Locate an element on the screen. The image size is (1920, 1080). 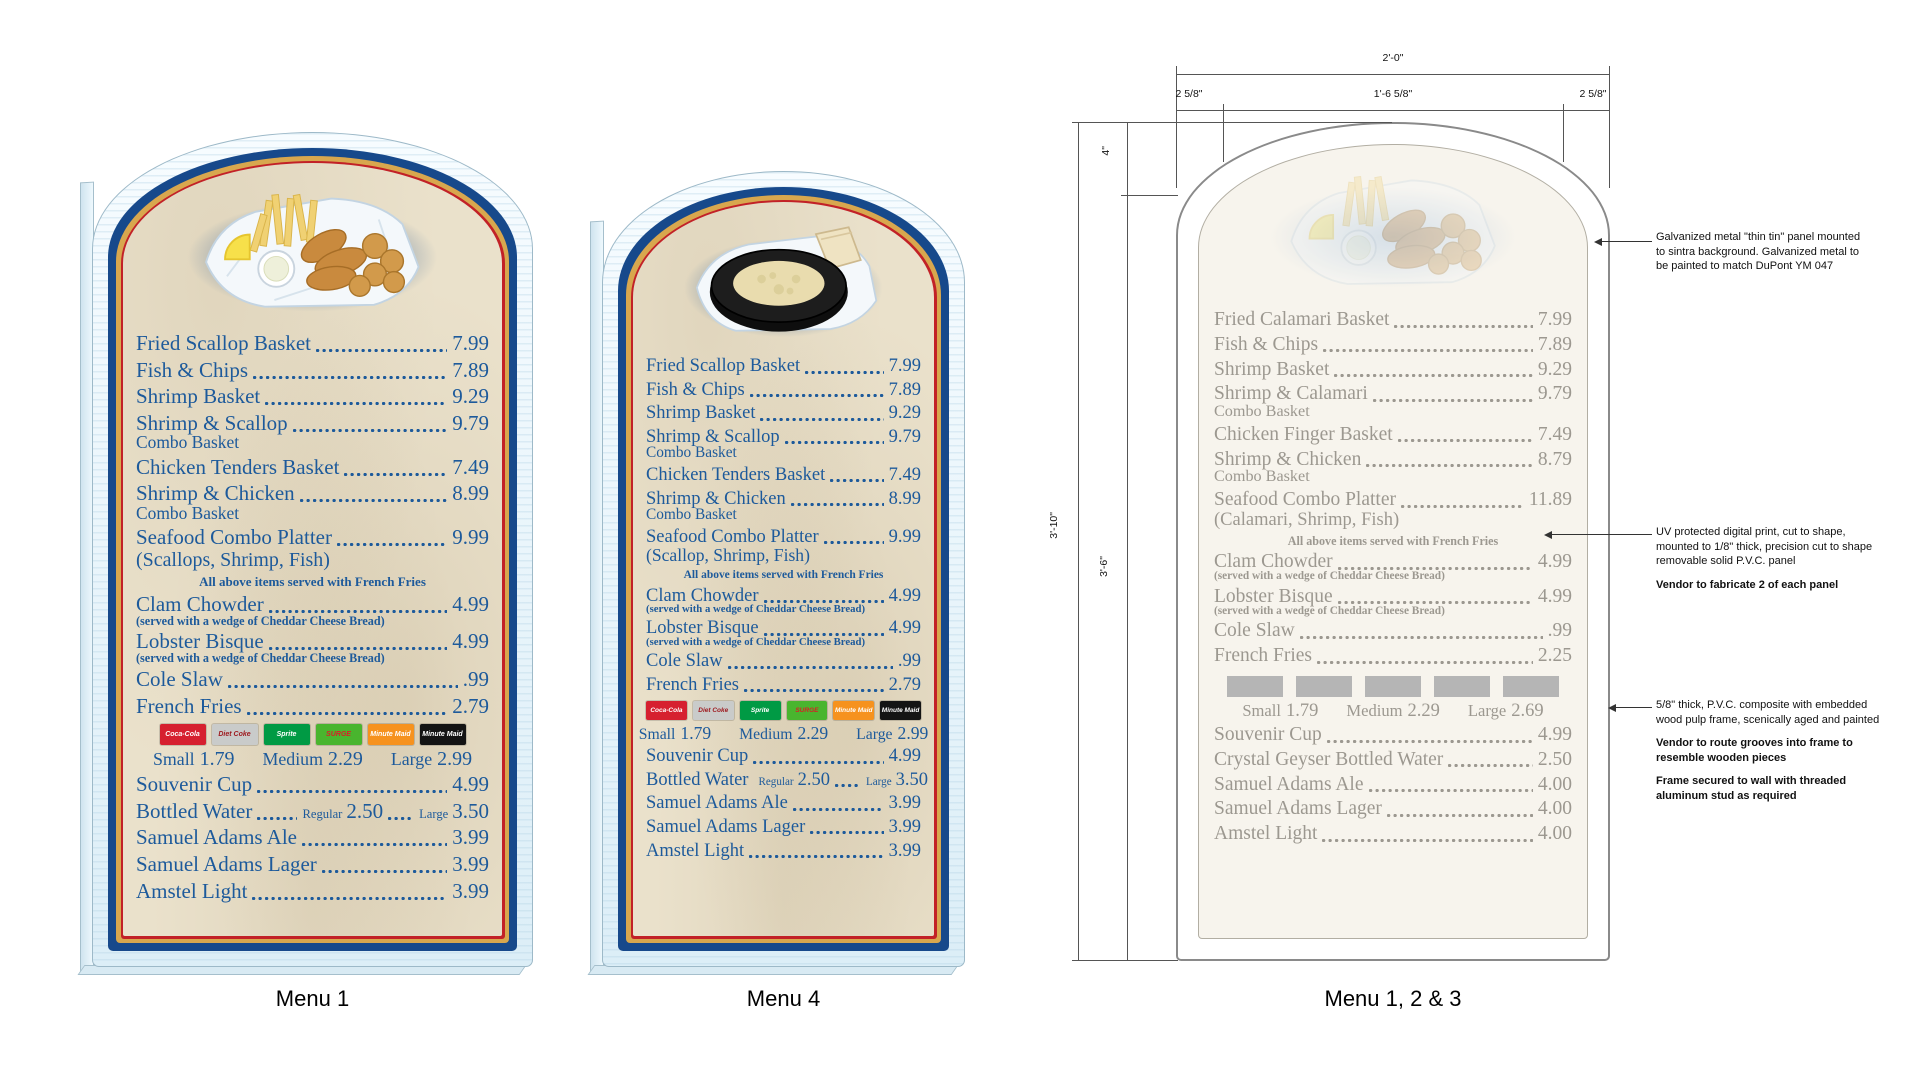
dim-left-margin: 2 5/8" is located at coordinates (1189, 94).